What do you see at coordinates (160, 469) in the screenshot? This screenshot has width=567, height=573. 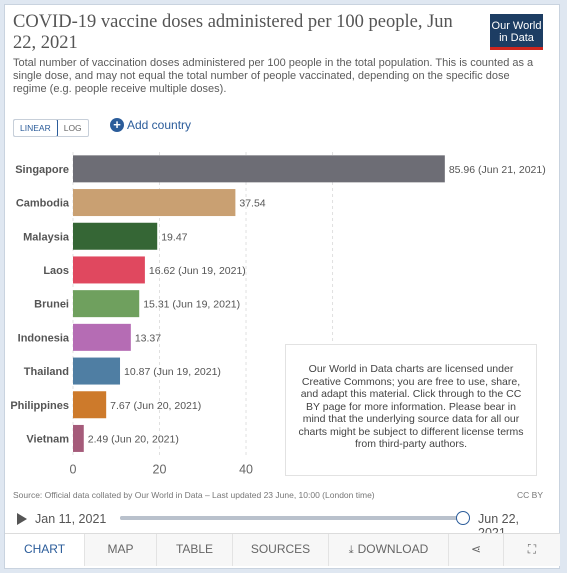 I see `x-tick-label: 20` at bounding box center [160, 469].